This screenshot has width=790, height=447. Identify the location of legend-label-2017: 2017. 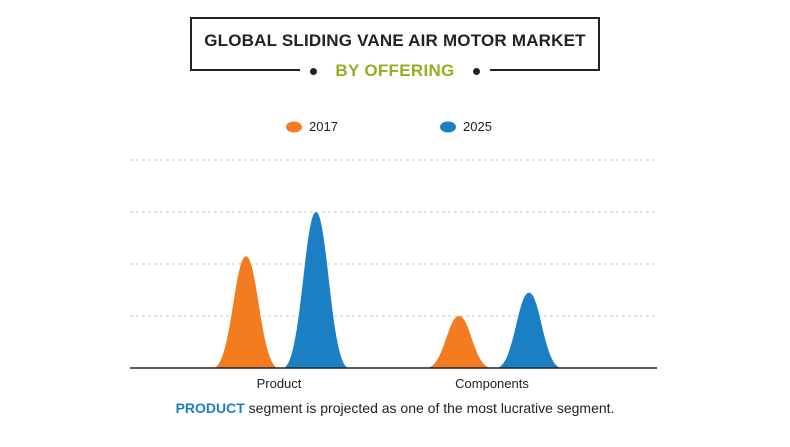
(323, 126).